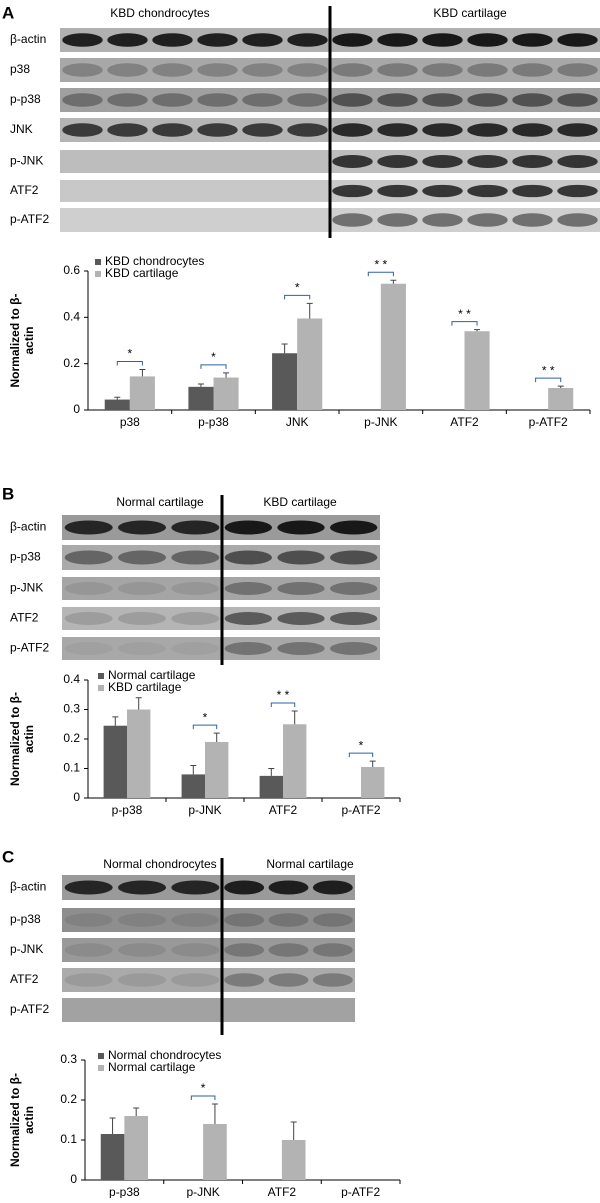 The height and width of the screenshot is (1203, 600). Describe the element at coordinates (71, 270) in the screenshot. I see `y-tick-label: 0.6` at that location.